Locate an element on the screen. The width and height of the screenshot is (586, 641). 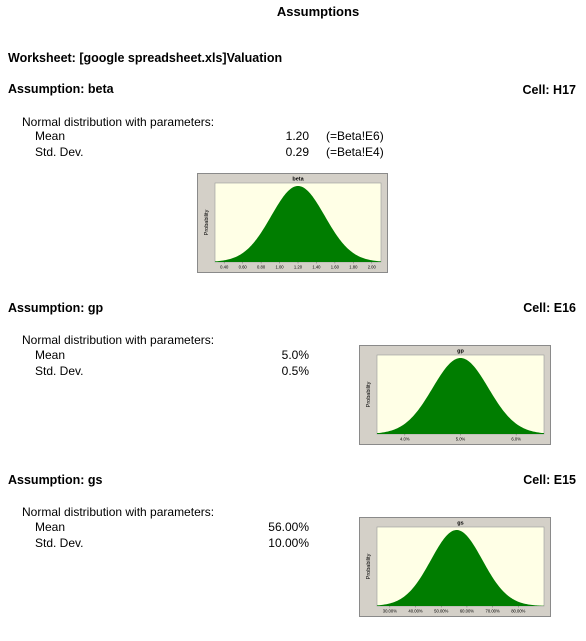
x-tick-label: 5.0% is located at coordinates (461, 439).